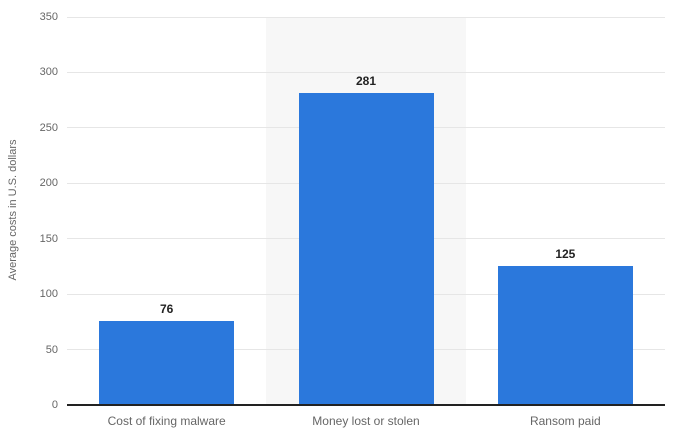 The width and height of the screenshot is (680, 441). I want to click on y-axis-tick-label: 200, so click(48, 183).